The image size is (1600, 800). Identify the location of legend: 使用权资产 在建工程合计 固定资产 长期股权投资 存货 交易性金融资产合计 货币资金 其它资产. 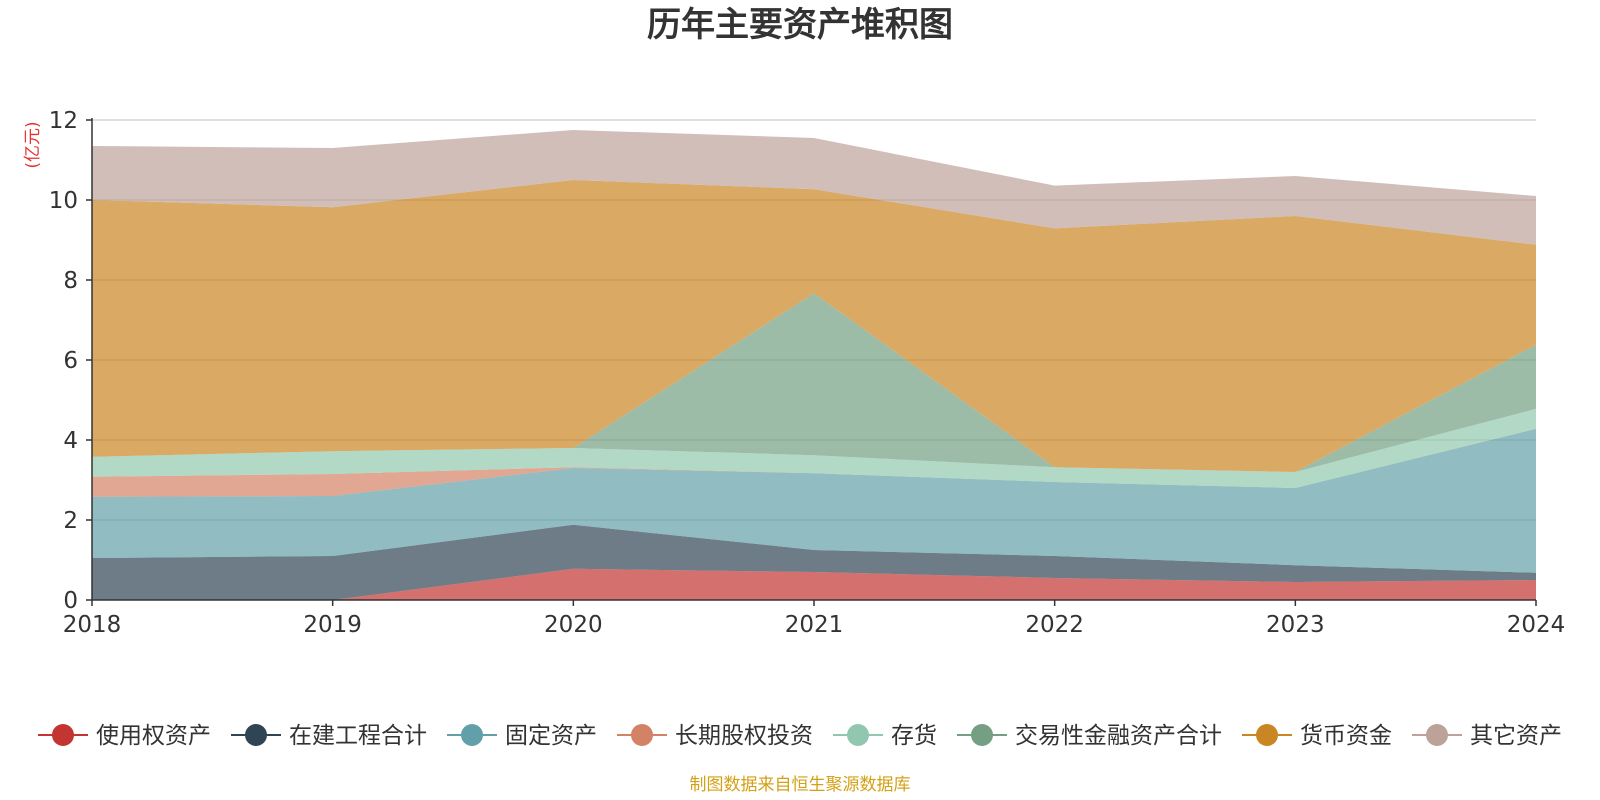
(800, 736).